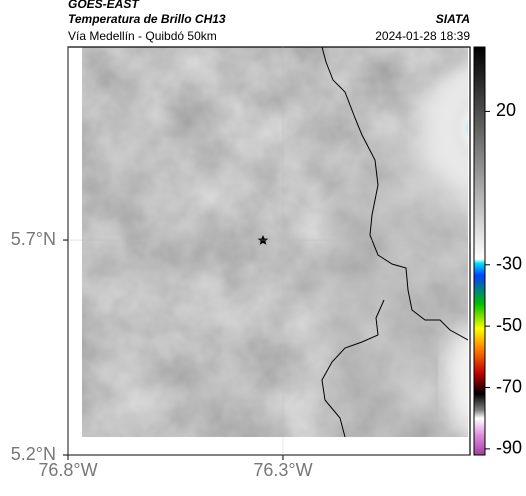 The image size is (526, 496). What do you see at coordinates (33, 454) in the screenshot?
I see `y-tick-label: 5.2°N` at bounding box center [33, 454].